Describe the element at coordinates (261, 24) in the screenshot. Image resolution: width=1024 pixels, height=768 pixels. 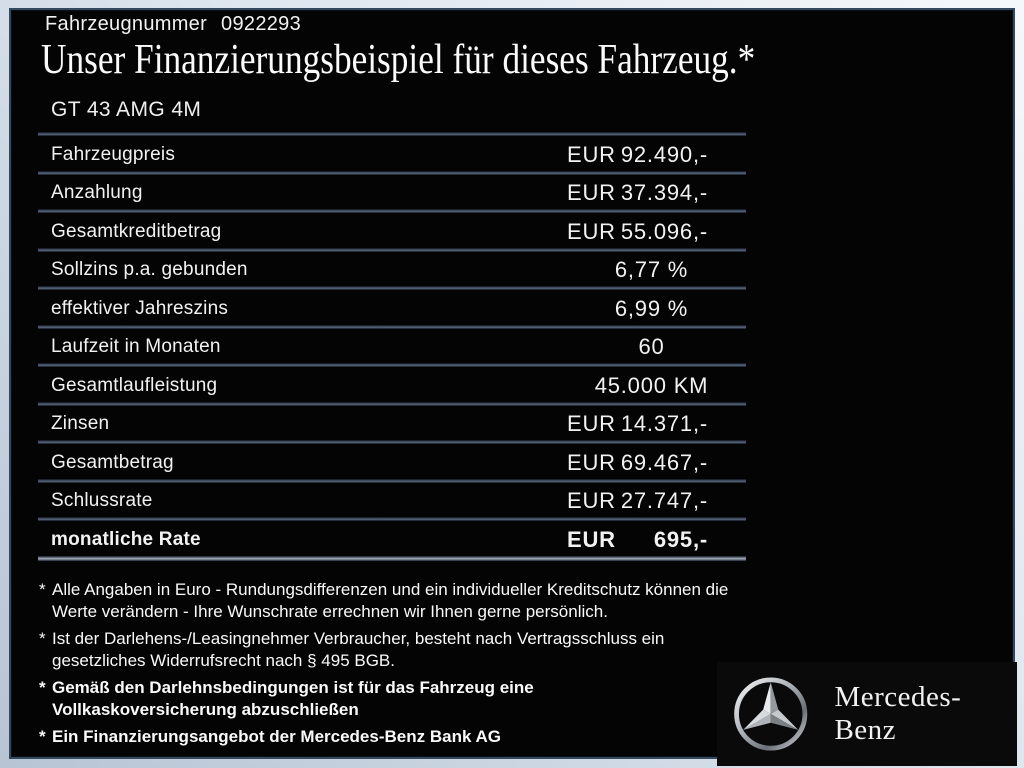
I see `vehicle-number-value: 0922293` at that location.